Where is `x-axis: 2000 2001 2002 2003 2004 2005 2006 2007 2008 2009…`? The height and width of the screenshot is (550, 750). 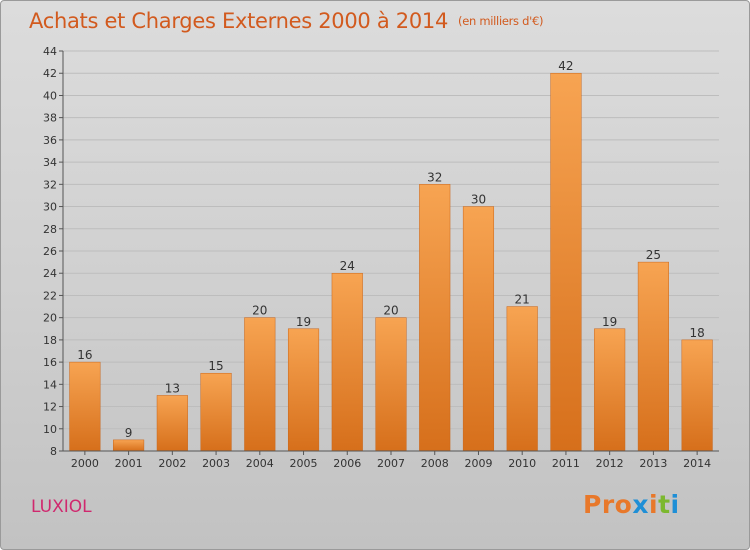 x-axis: 2000 2001 2002 2003 2004 2005 2006 2007 2008 2009… is located at coordinates (391, 460).